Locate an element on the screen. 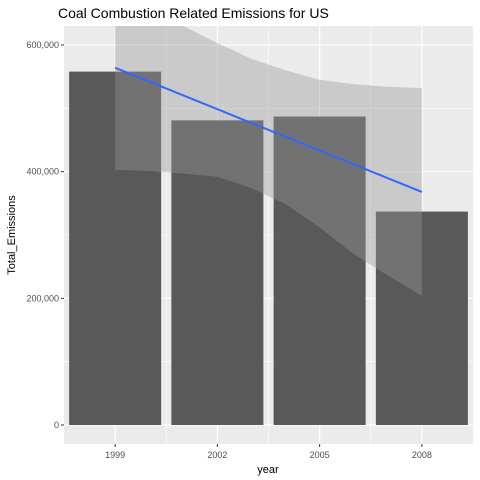  x-tick-label: 2005 is located at coordinates (320, 455).